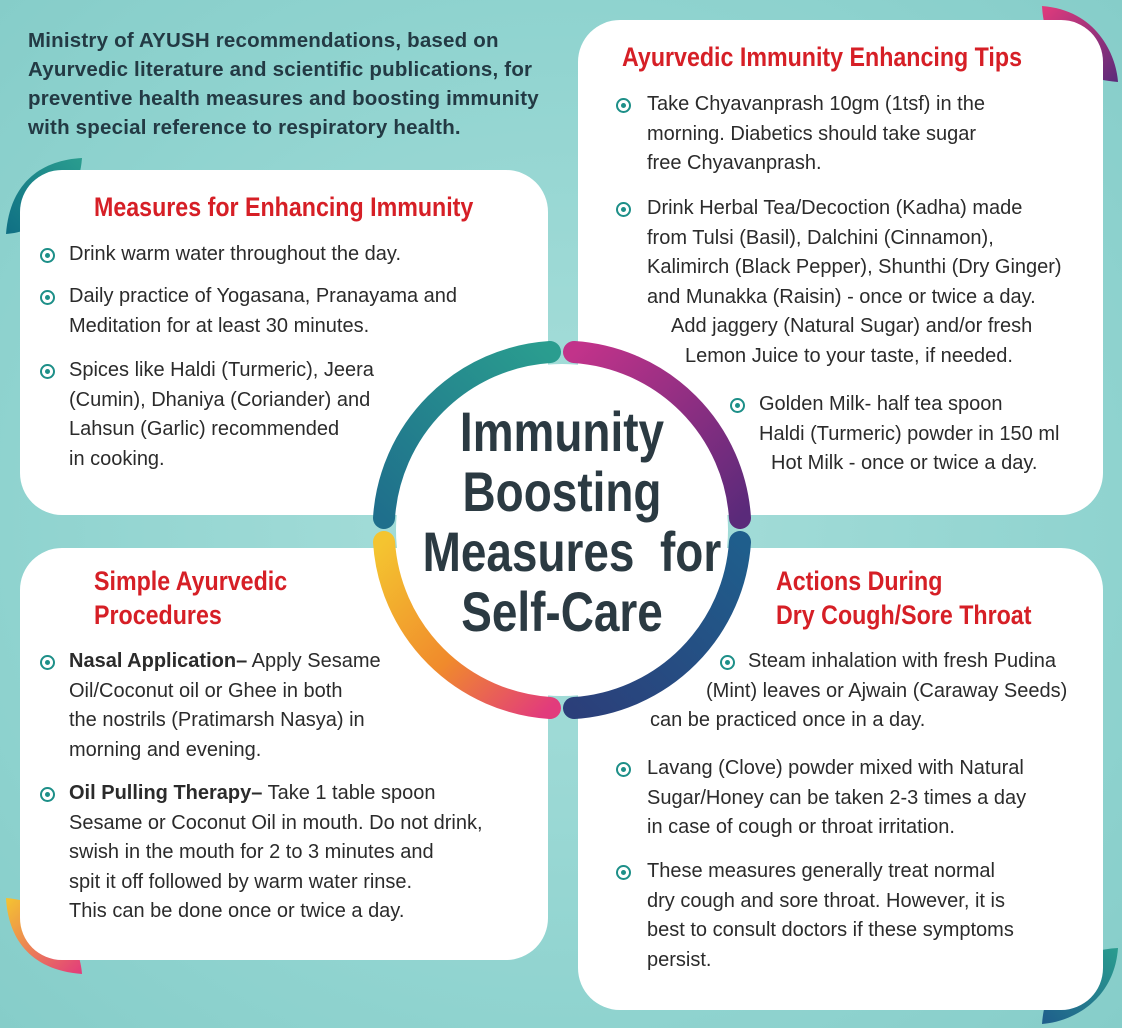  Describe the element at coordinates (204, 429) in the screenshot. I see `item-text: Lahsun (Garlic) recommended` at that location.